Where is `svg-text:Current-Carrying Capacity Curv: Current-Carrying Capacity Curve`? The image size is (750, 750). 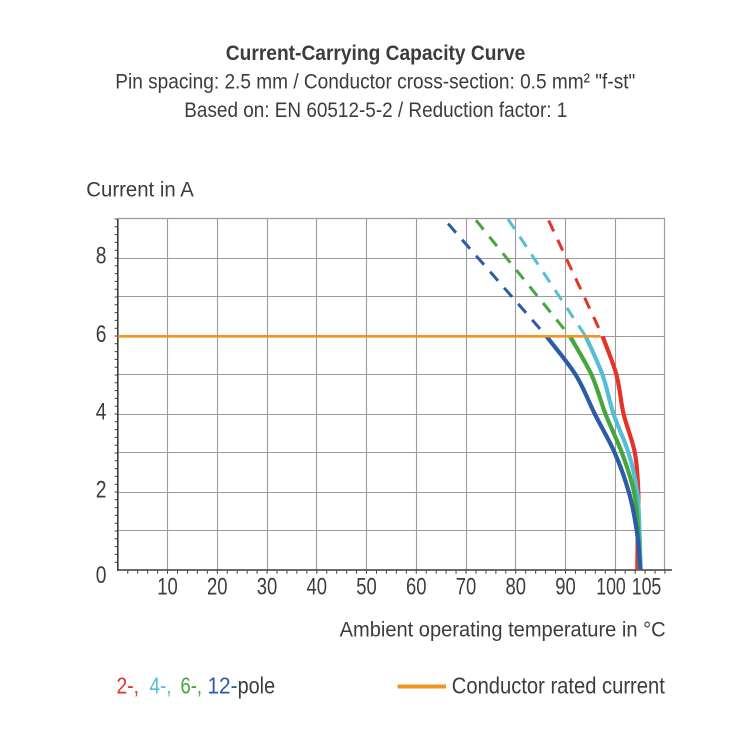
svg-text:Current-Carrying Capacity Curv: Current-Carrying Capacity Curve is located at coordinates (376, 53).